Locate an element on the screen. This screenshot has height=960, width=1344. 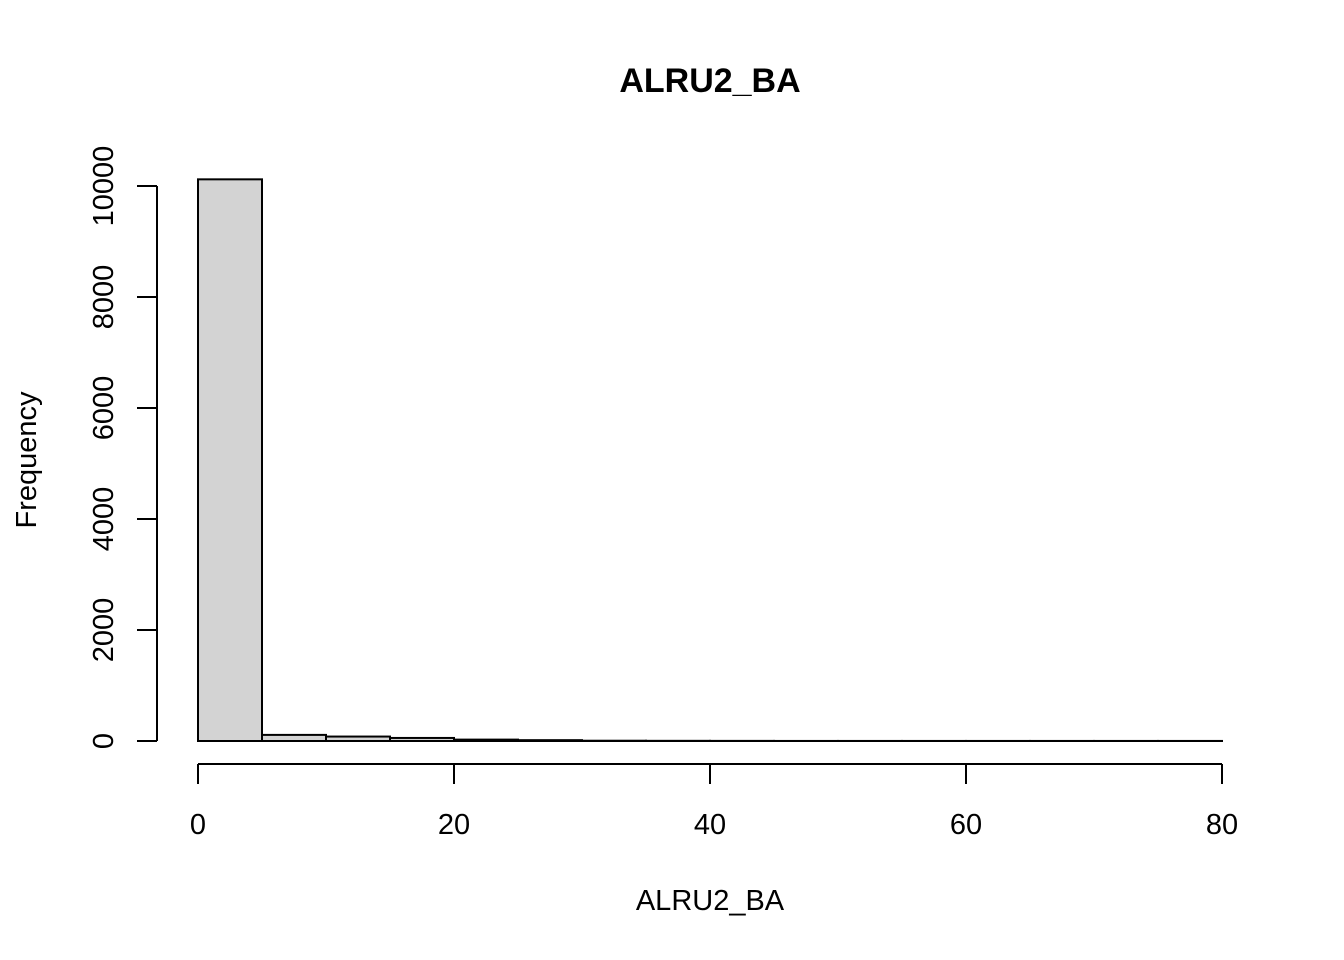
x-axis-label: ALRU2_BA is located at coordinates (710, 901).